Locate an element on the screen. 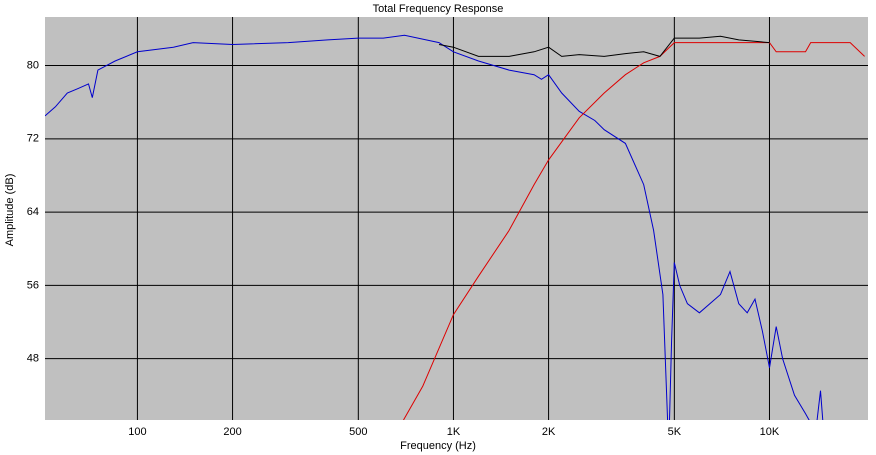 The image size is (876, 455). y-tick-label: 64 is located at coordinates (33, 212).